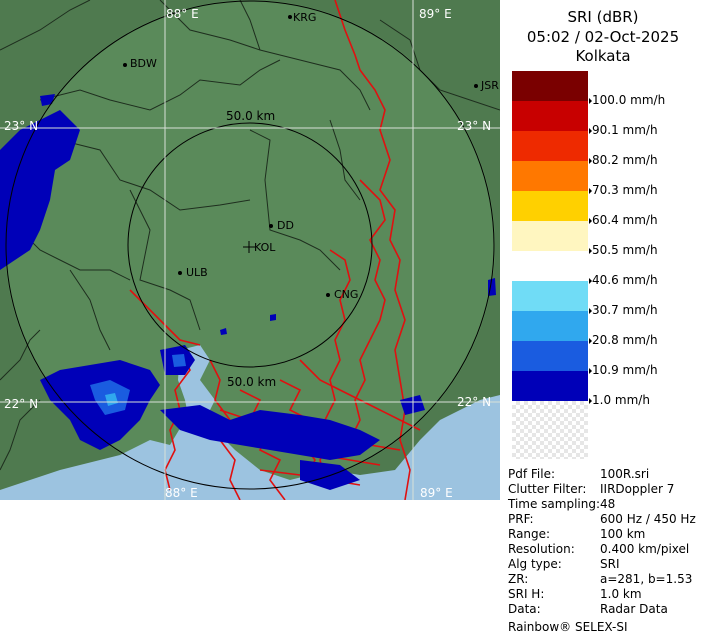 This screenshot has height=642, width=706. Describe the element at coordinates (250, 447) in the screenshot. I see `sea-area` at that location.